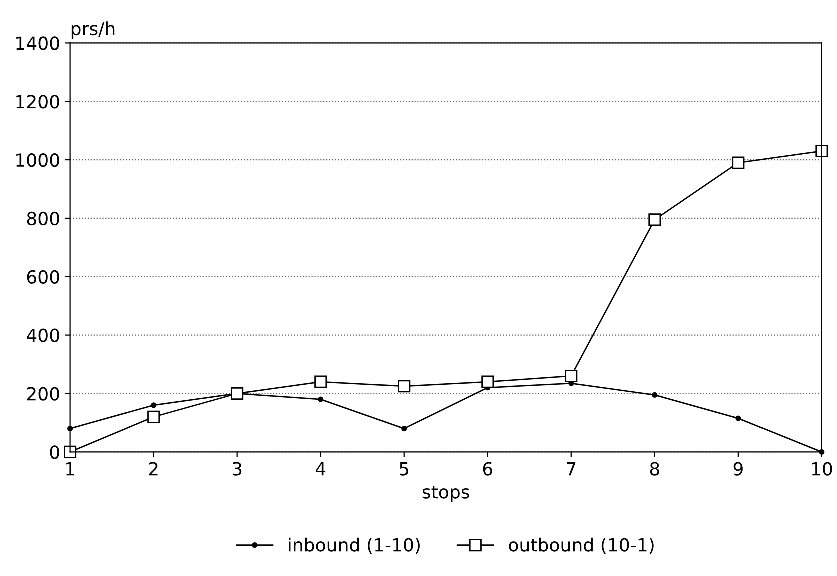 This screenshot has width=837, height=576. I want to click on legend-label: inbound (1-10), so click(354, 546).